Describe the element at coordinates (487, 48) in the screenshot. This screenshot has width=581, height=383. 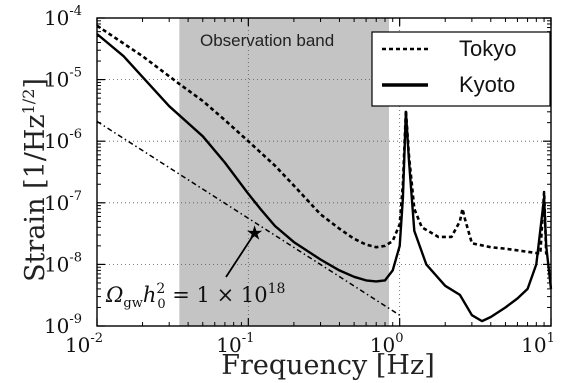
I see `legend-label-tokyo: Tokyo` at that location.